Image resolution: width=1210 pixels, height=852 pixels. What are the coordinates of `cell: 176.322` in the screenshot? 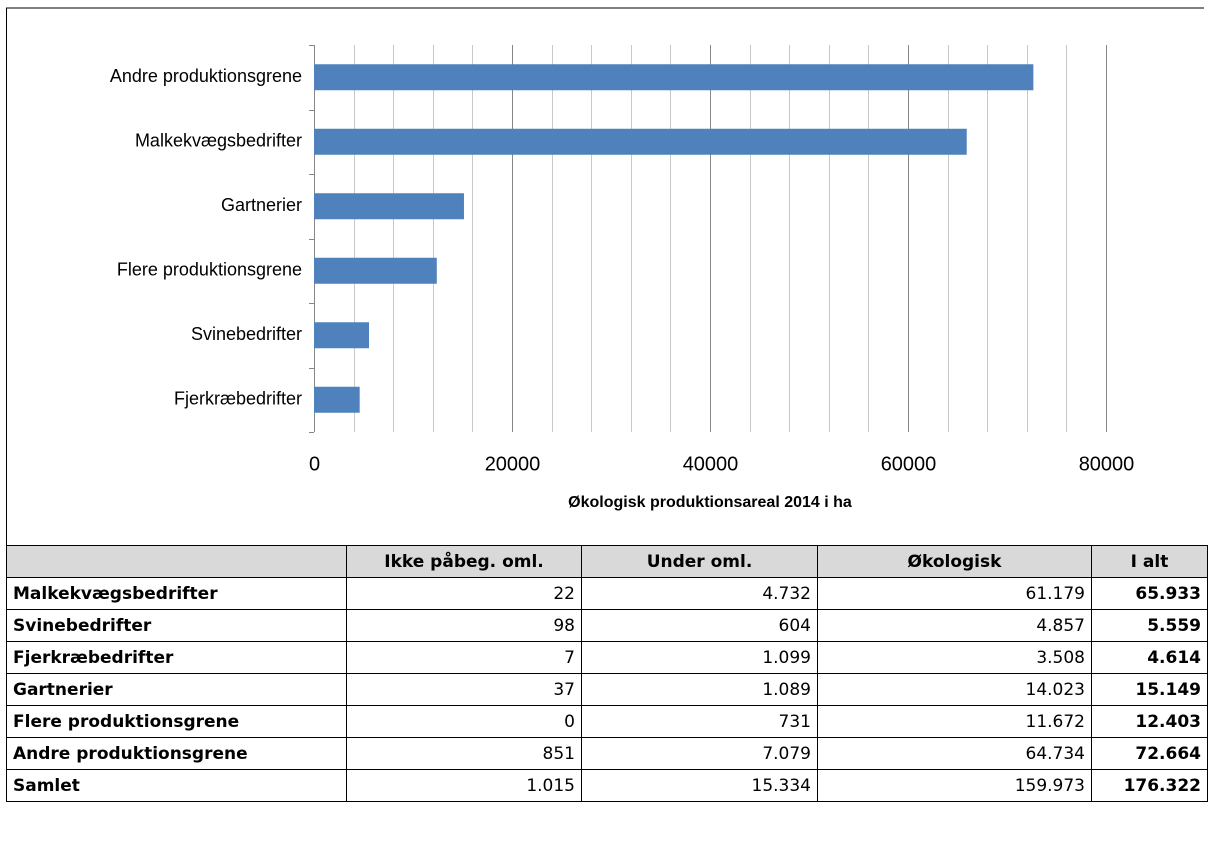 It's located at (1149, 785).